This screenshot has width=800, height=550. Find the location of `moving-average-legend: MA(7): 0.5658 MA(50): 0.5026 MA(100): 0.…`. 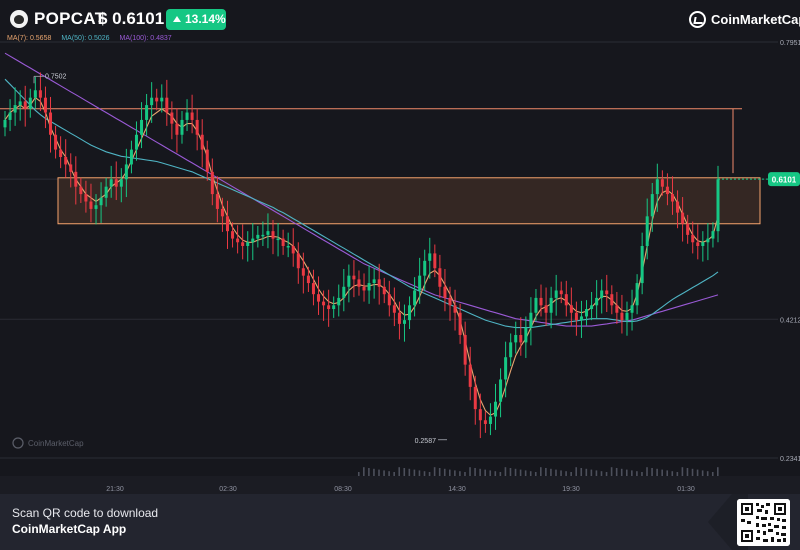

moving-average-legend: MA(7): 0.5658 MA(50): 0.5026 MA(100): 0.… is located at coordinates (93, 38).